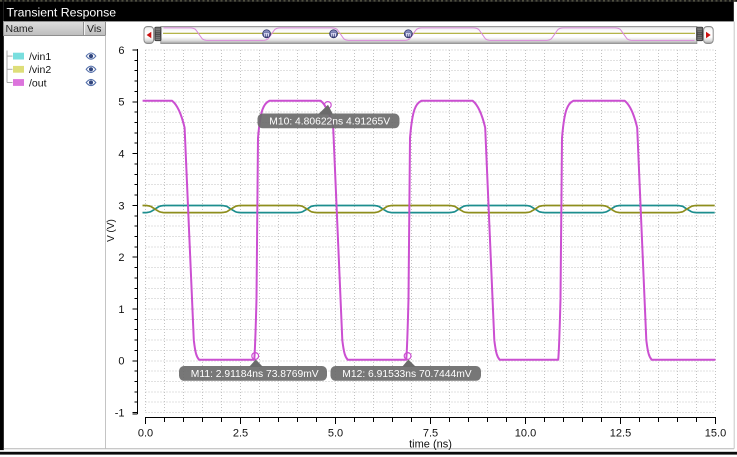 The image size is (737, 457). I want to click on svg-text: M12: 6.91533ns 70.7444mV, so click(407, 374).